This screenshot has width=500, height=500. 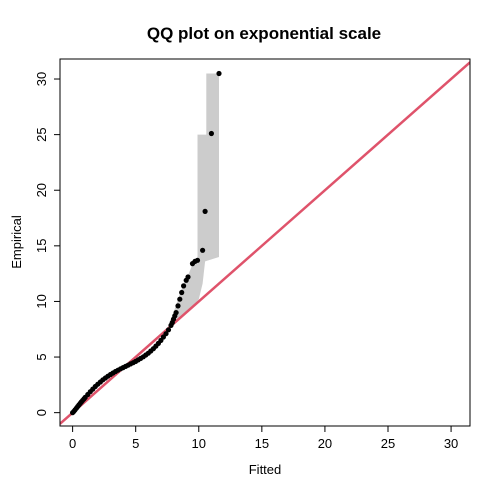 What do you see at coordinates (41, 301) in the screenshot?
I see `y-tick-label: 10` at bounding box center [41, 301].